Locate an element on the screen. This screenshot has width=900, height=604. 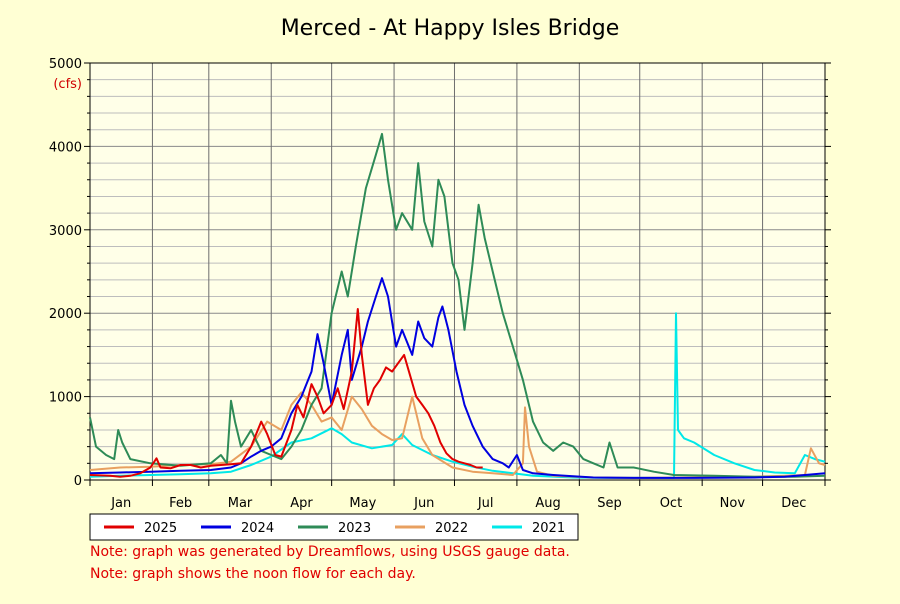
x-tick-label: Feb is located at coordinates (180, 503).